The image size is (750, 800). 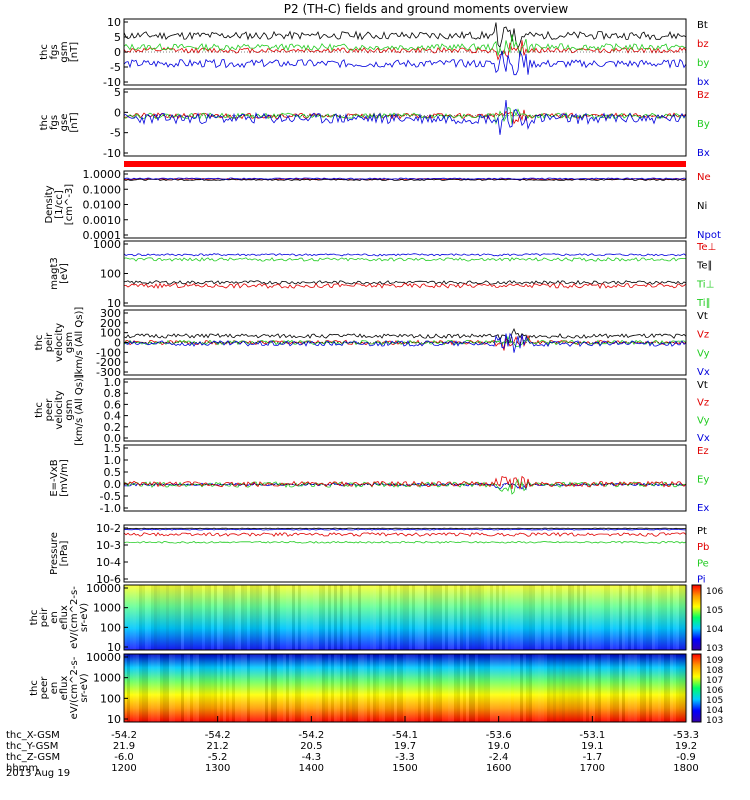 What do you see at coordinates (59, 51) in the screenshot?
I see `y-axis-label: thcfgsgsm[nT]` at bounding box center [59, 51].